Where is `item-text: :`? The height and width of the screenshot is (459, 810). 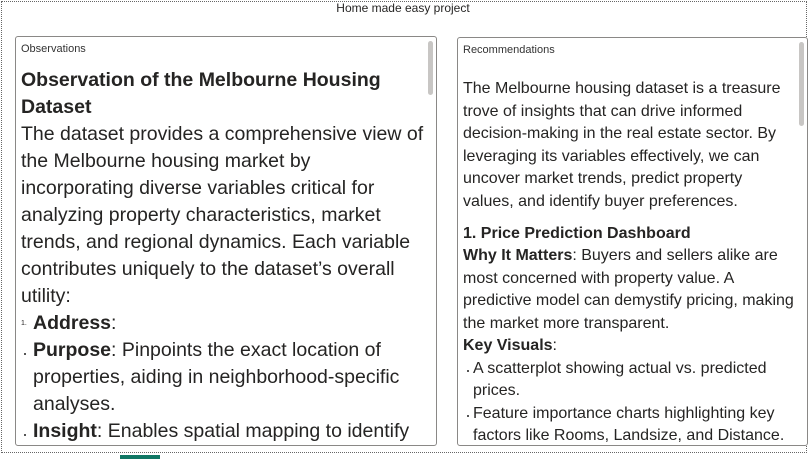
item-text: : is located at coordinates (114, 323).